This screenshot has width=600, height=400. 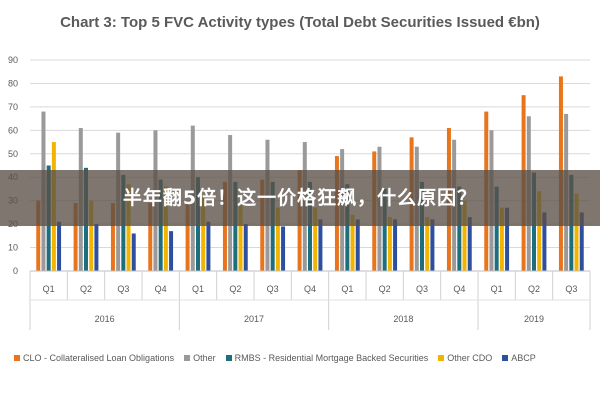 I want to click on overlay-banner, so click(x=300, y=198).